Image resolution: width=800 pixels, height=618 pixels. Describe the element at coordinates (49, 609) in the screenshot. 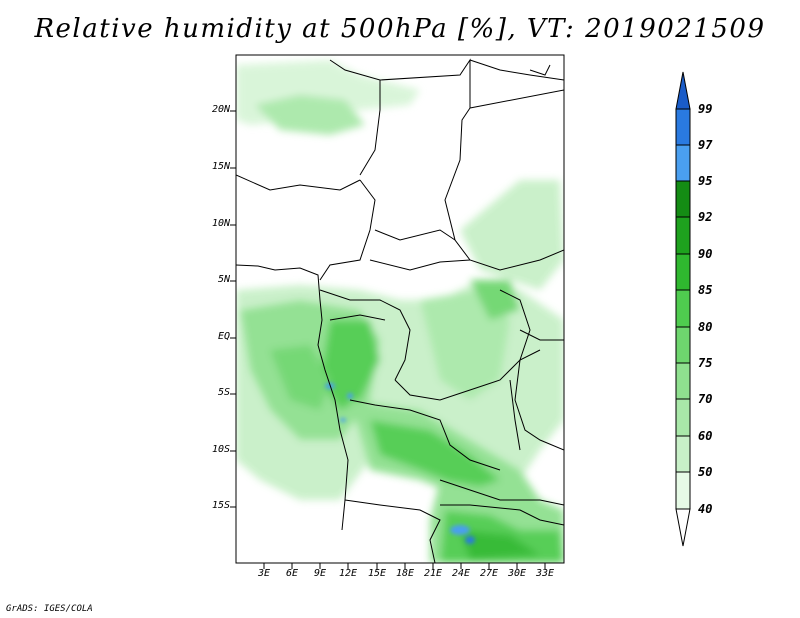

I see `grads-credit: GrADS: IGES/COLA` at that location.